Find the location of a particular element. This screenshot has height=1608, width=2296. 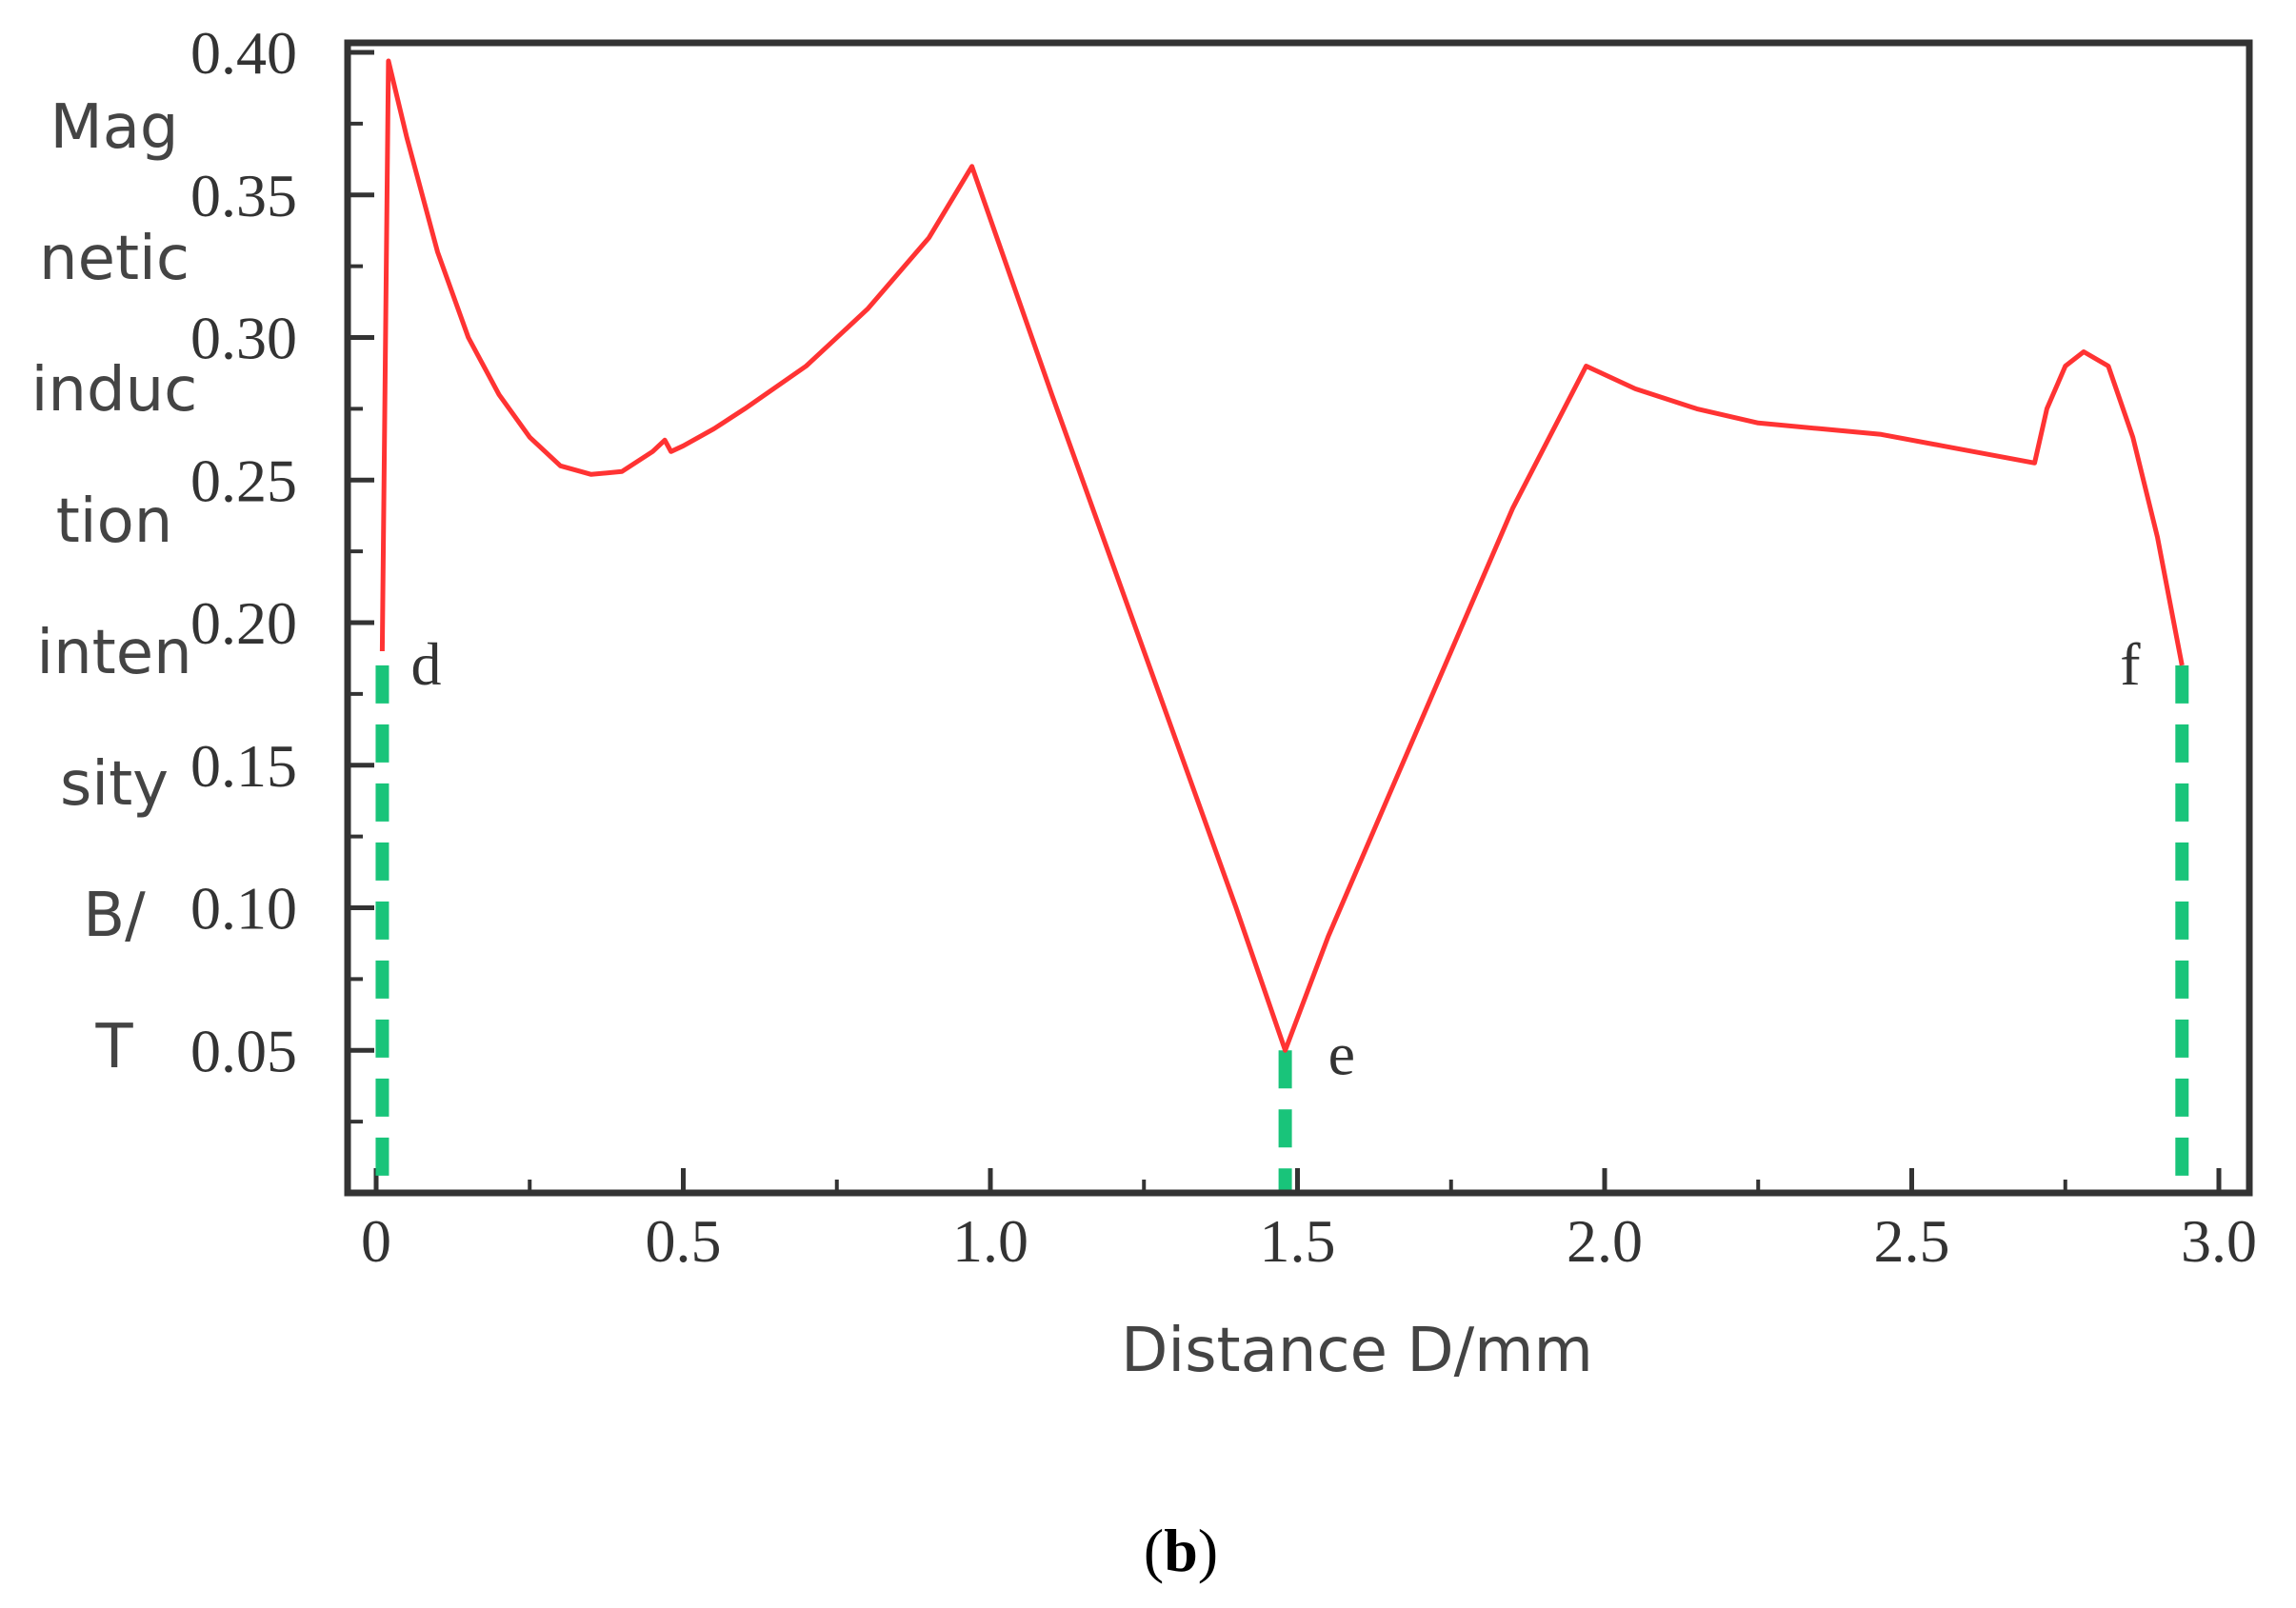

figure-caption: (b) is located at coordinates (1181, 1550).